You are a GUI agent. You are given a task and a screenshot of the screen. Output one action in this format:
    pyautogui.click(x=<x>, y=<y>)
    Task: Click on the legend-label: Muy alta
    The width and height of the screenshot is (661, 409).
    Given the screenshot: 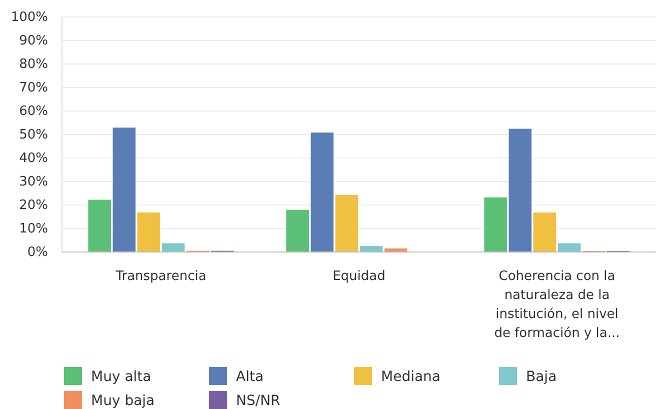 What is the action you would take?
    pyautogui.click(x=121, y=377)
    